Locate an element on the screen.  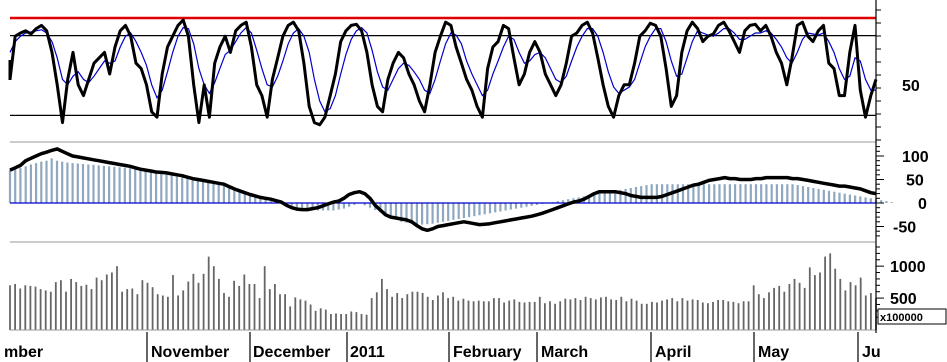
x-tick-label: 2011 is located at coordinates (367, 352).